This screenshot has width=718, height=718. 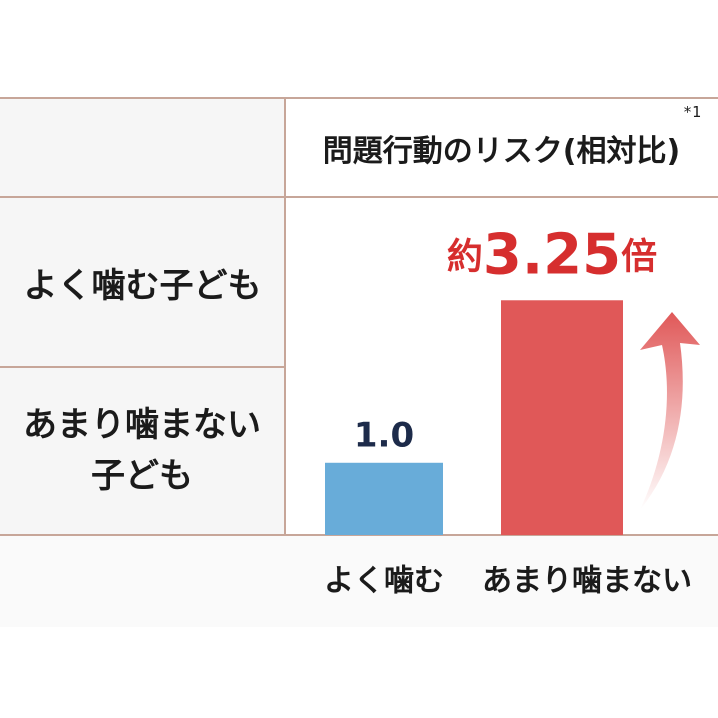 I want to click on row-label: よく噛む子ども, so click(x=142, y=285).